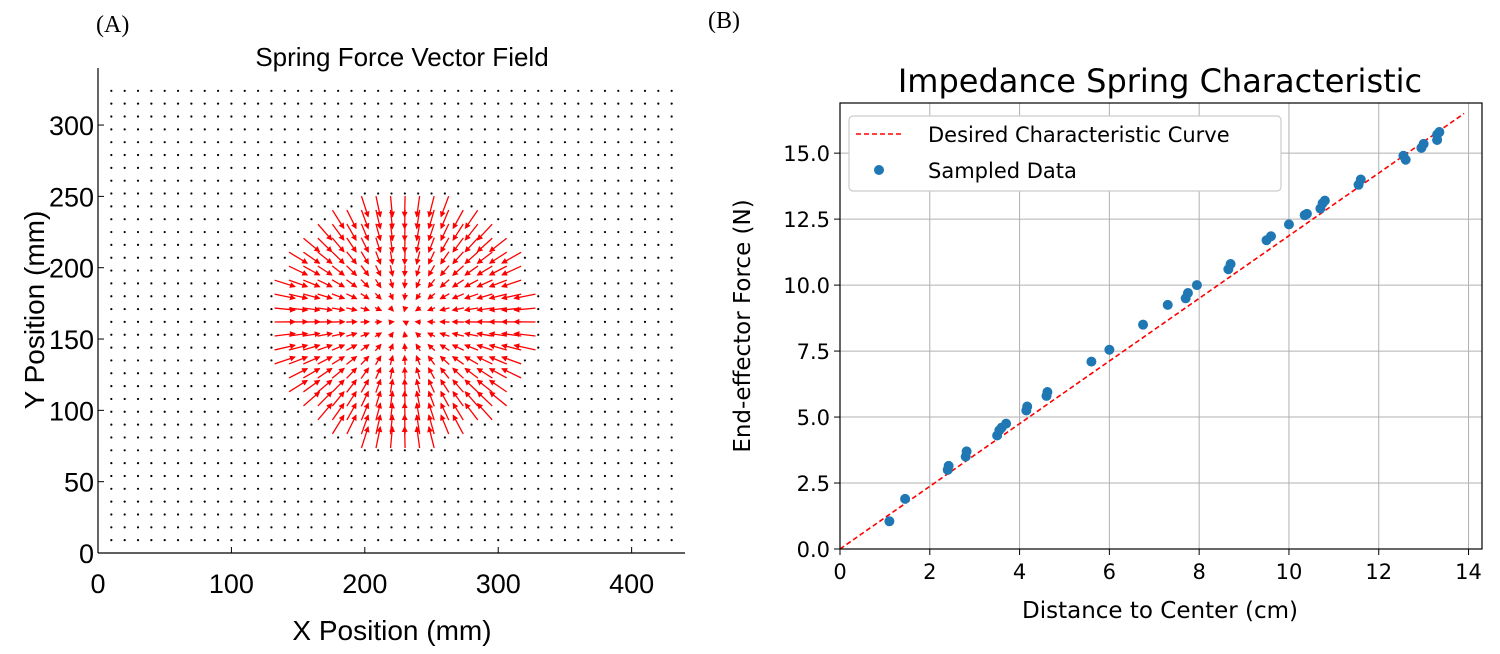 Image resolution: width=1500 pixels, height=654 pixels. What do you see at coordinates (1378, 572) in the screenshot?
I see `x-tick-label: 12` at bounding box center [1378, 572].